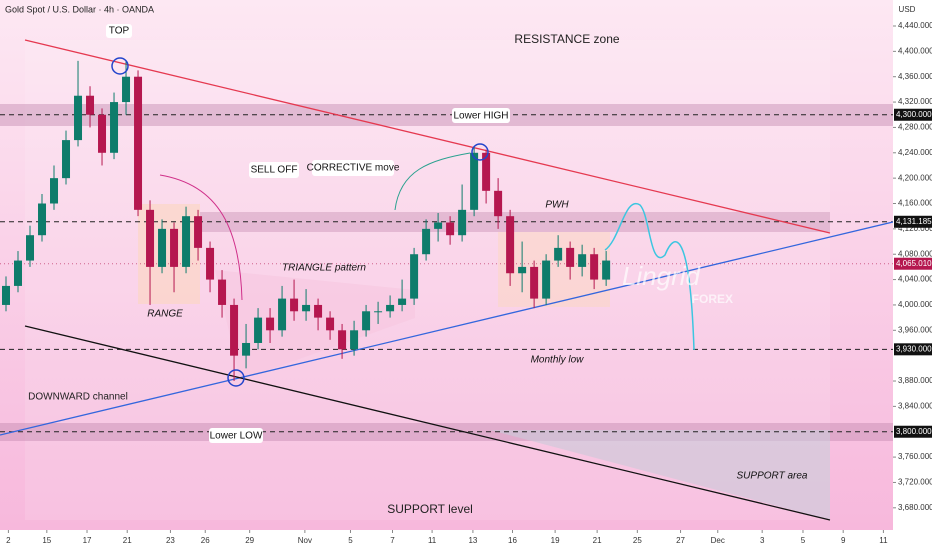  What do you see at coordinates (662, 276) in the screenshot?
I see `watermark: Lingrid` at bounding box center [662, 276].